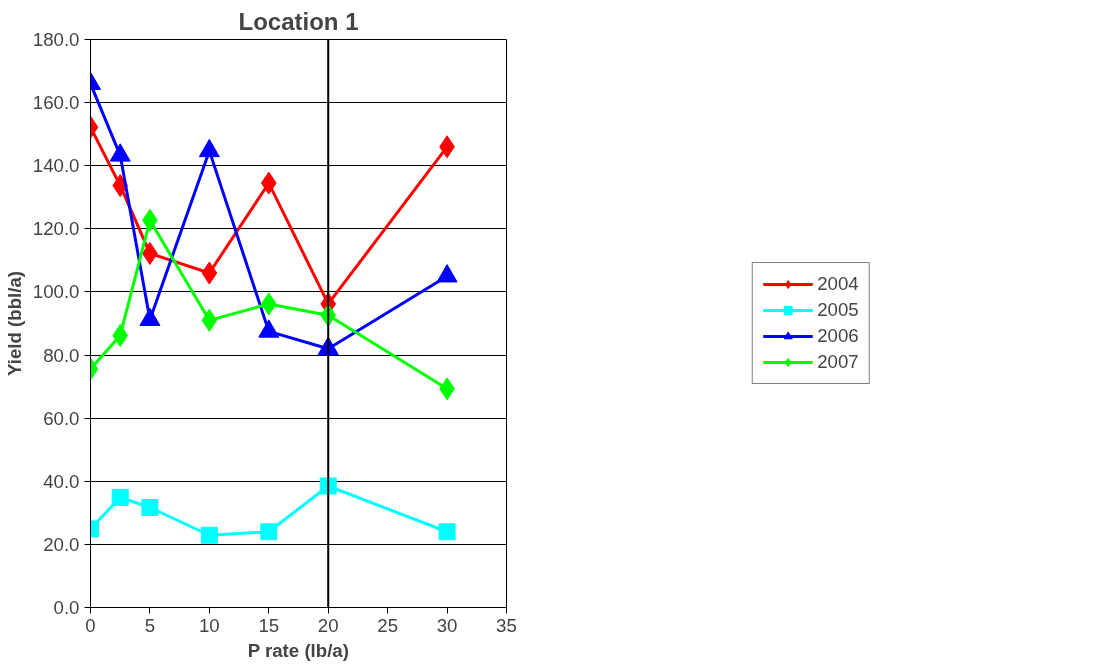 This screenshot has height=668, width=1120. Describe the element at coordinates (298, 650) in the screenshot. I see `x-axis-title: P rate (lb/a)` at that location.